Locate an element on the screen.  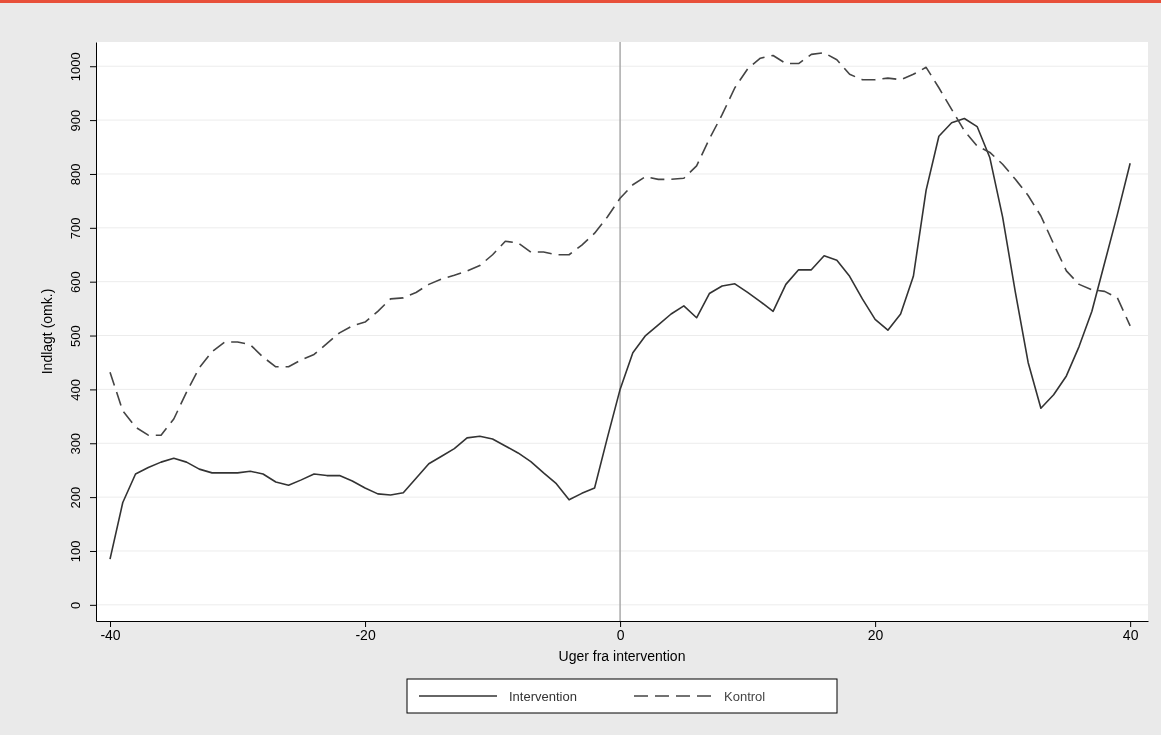
y-tick-label: 100 is located at coordinates (75, 551).